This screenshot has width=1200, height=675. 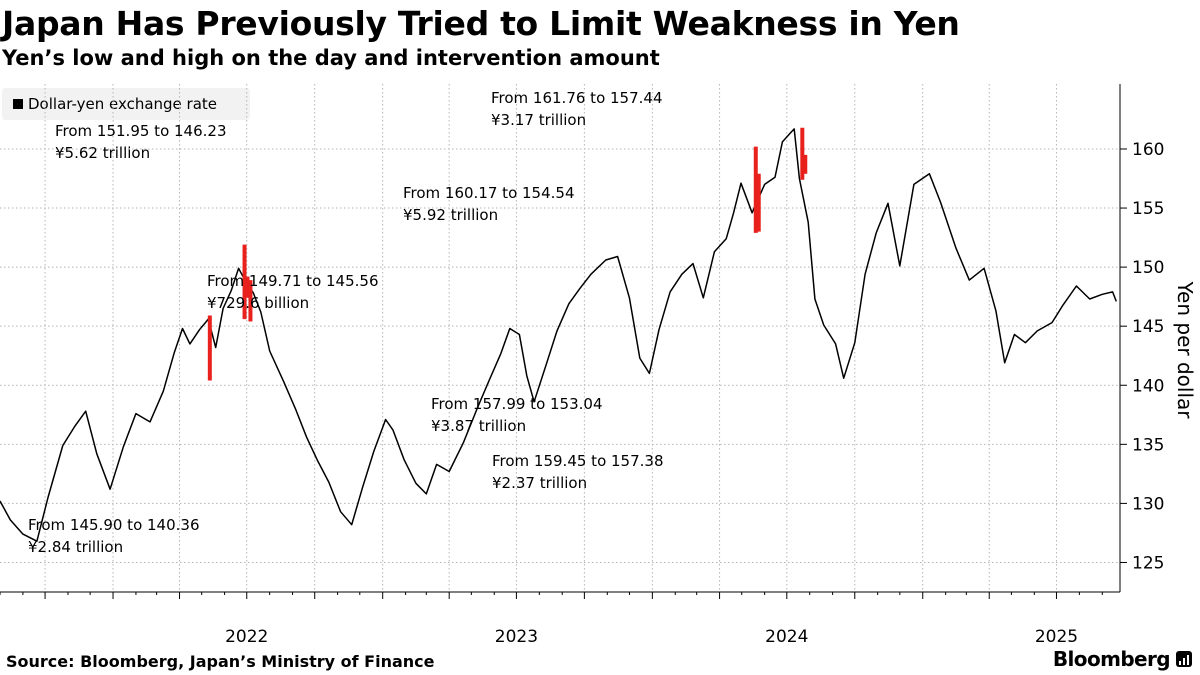 I want to click on annotation-0-range: From 145.90 to 140.36, so click(x=114, y=525).